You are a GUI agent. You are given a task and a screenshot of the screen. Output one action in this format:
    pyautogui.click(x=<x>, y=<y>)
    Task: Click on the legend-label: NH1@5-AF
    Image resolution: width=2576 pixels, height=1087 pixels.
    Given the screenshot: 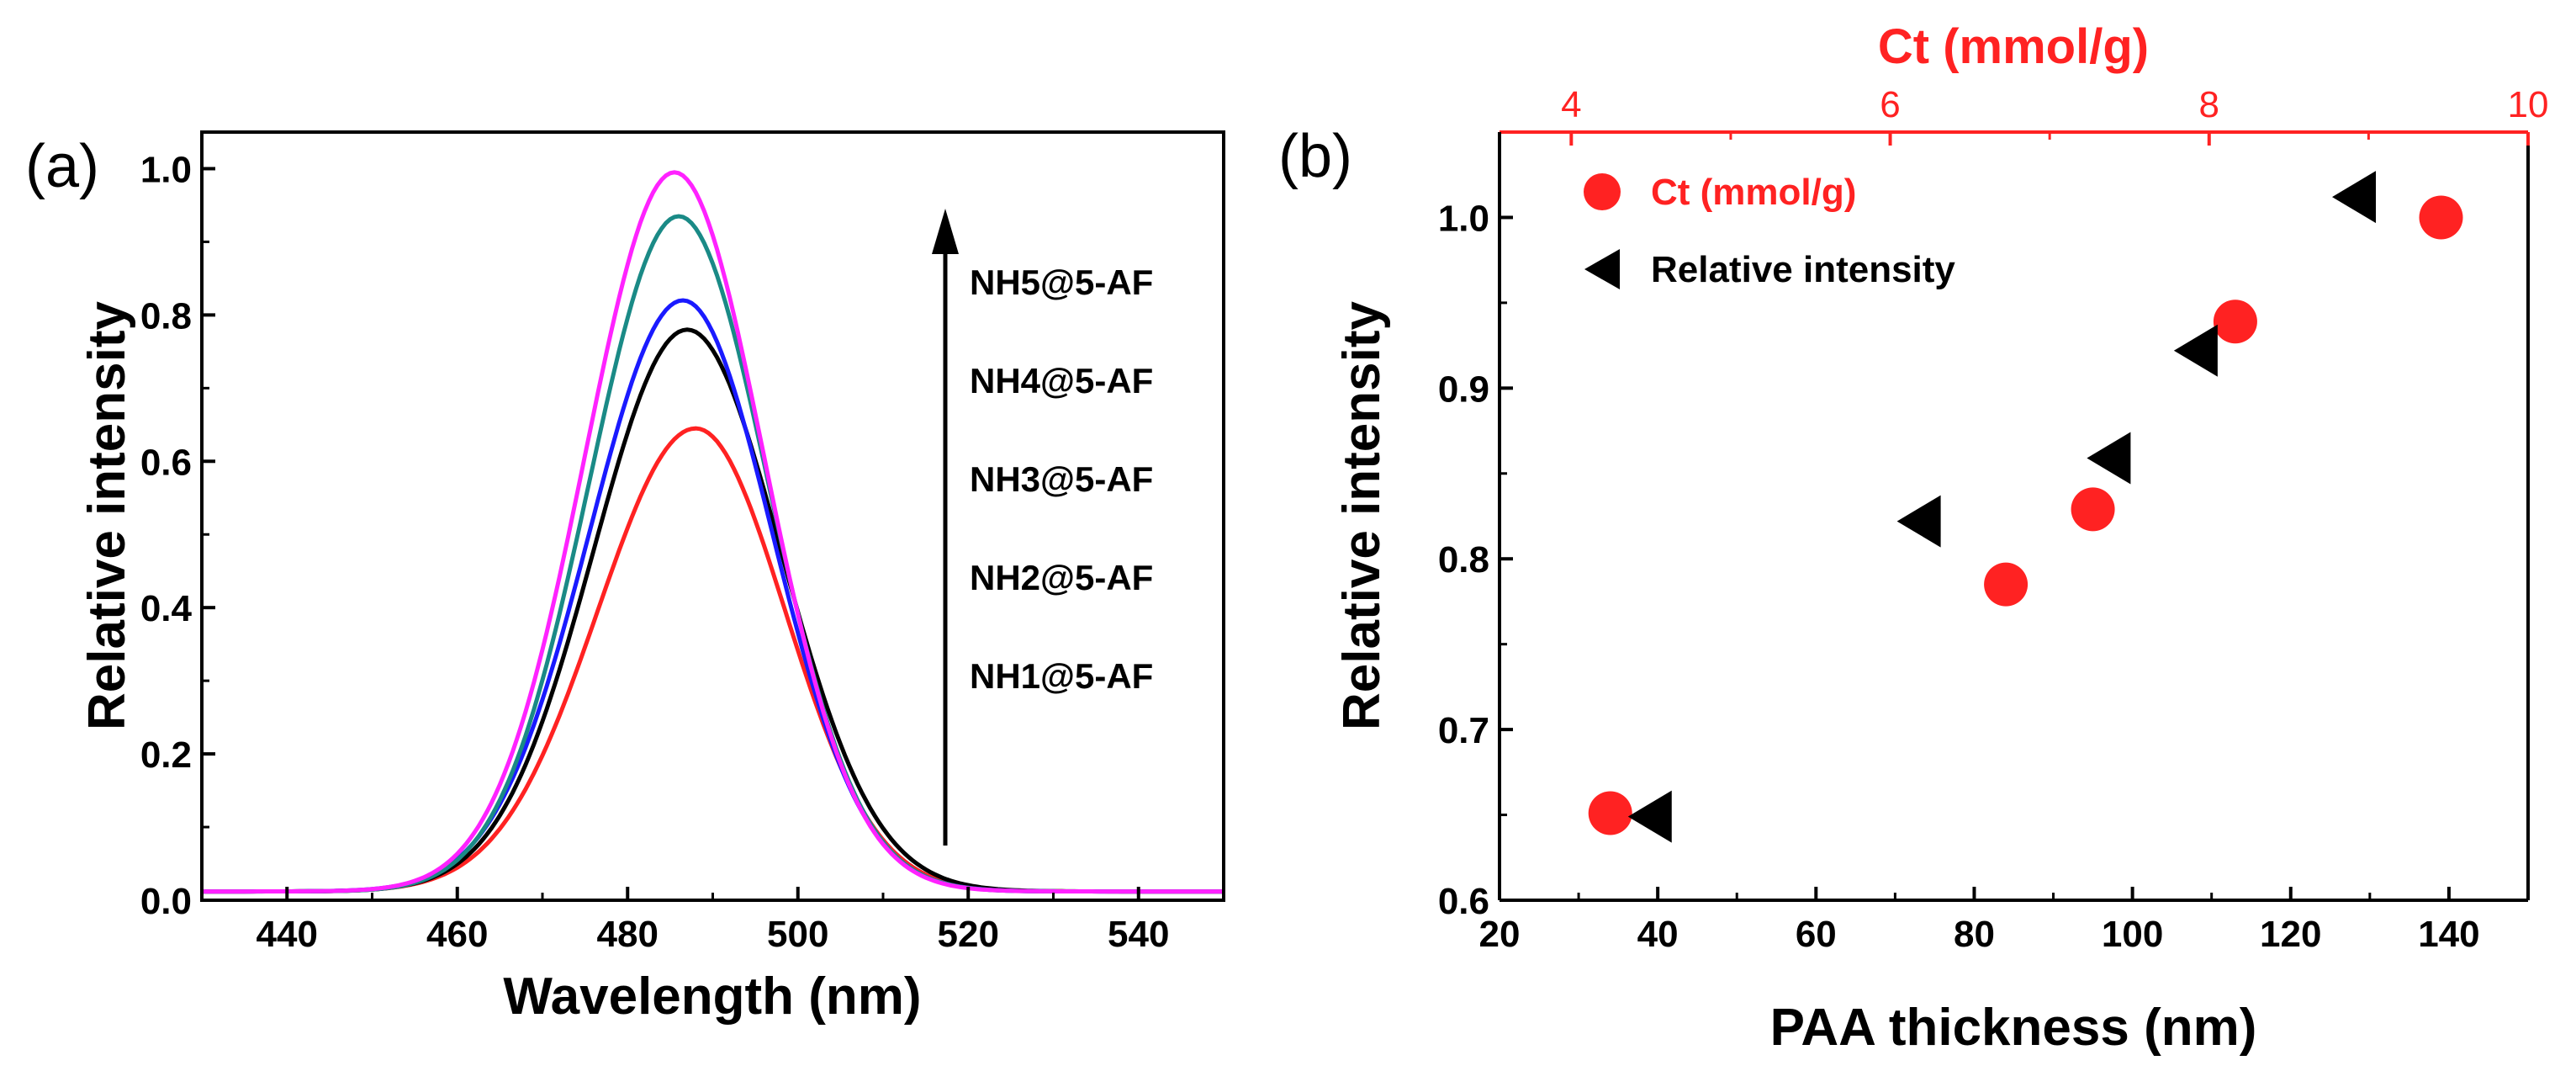 What is the action you would take?
    pyautogui.click(x=1061, y=676)
    